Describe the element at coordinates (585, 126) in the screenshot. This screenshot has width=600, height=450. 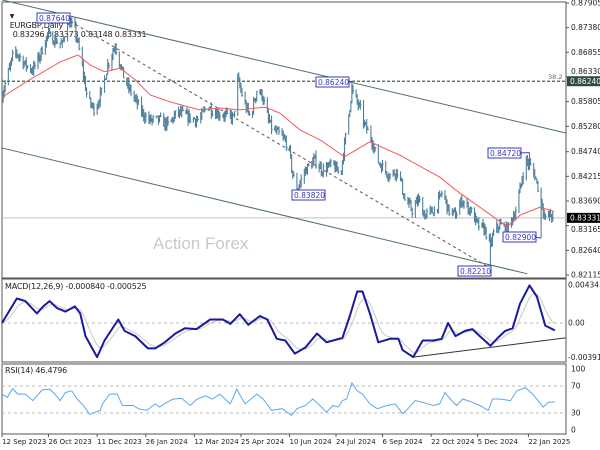
I see `price-axis-label: 0.85280` at that location.